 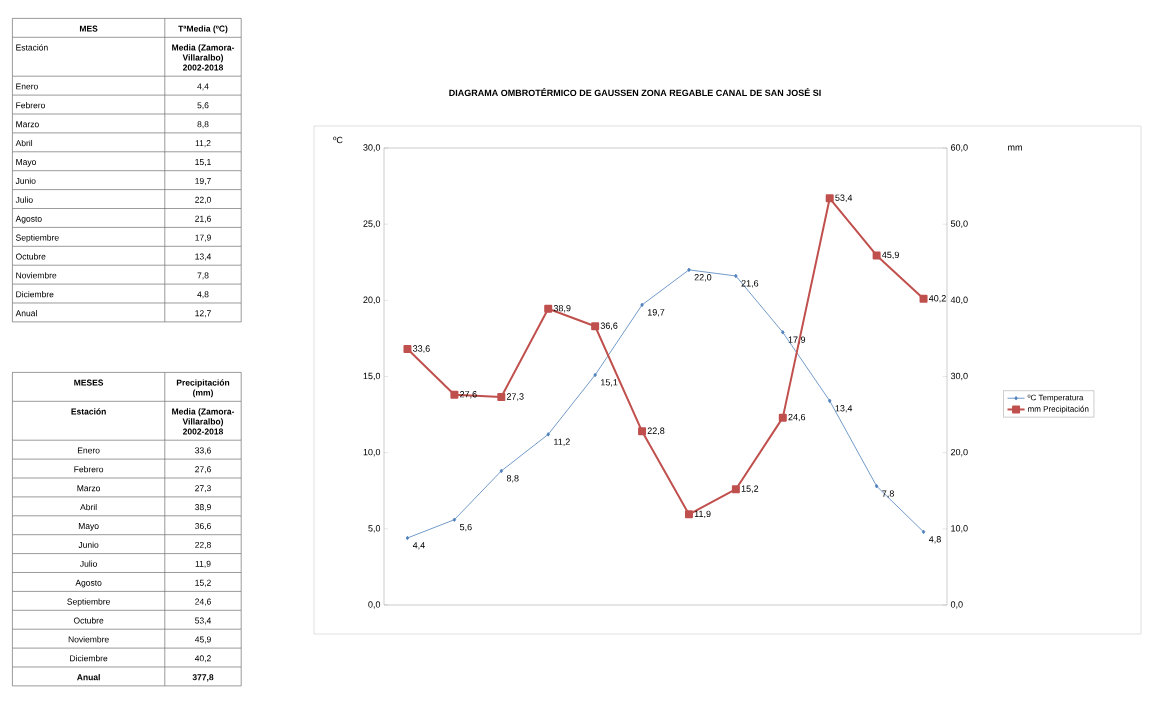 I want to click on y2-tick-label: 60,0, so click(x=959, y=148).